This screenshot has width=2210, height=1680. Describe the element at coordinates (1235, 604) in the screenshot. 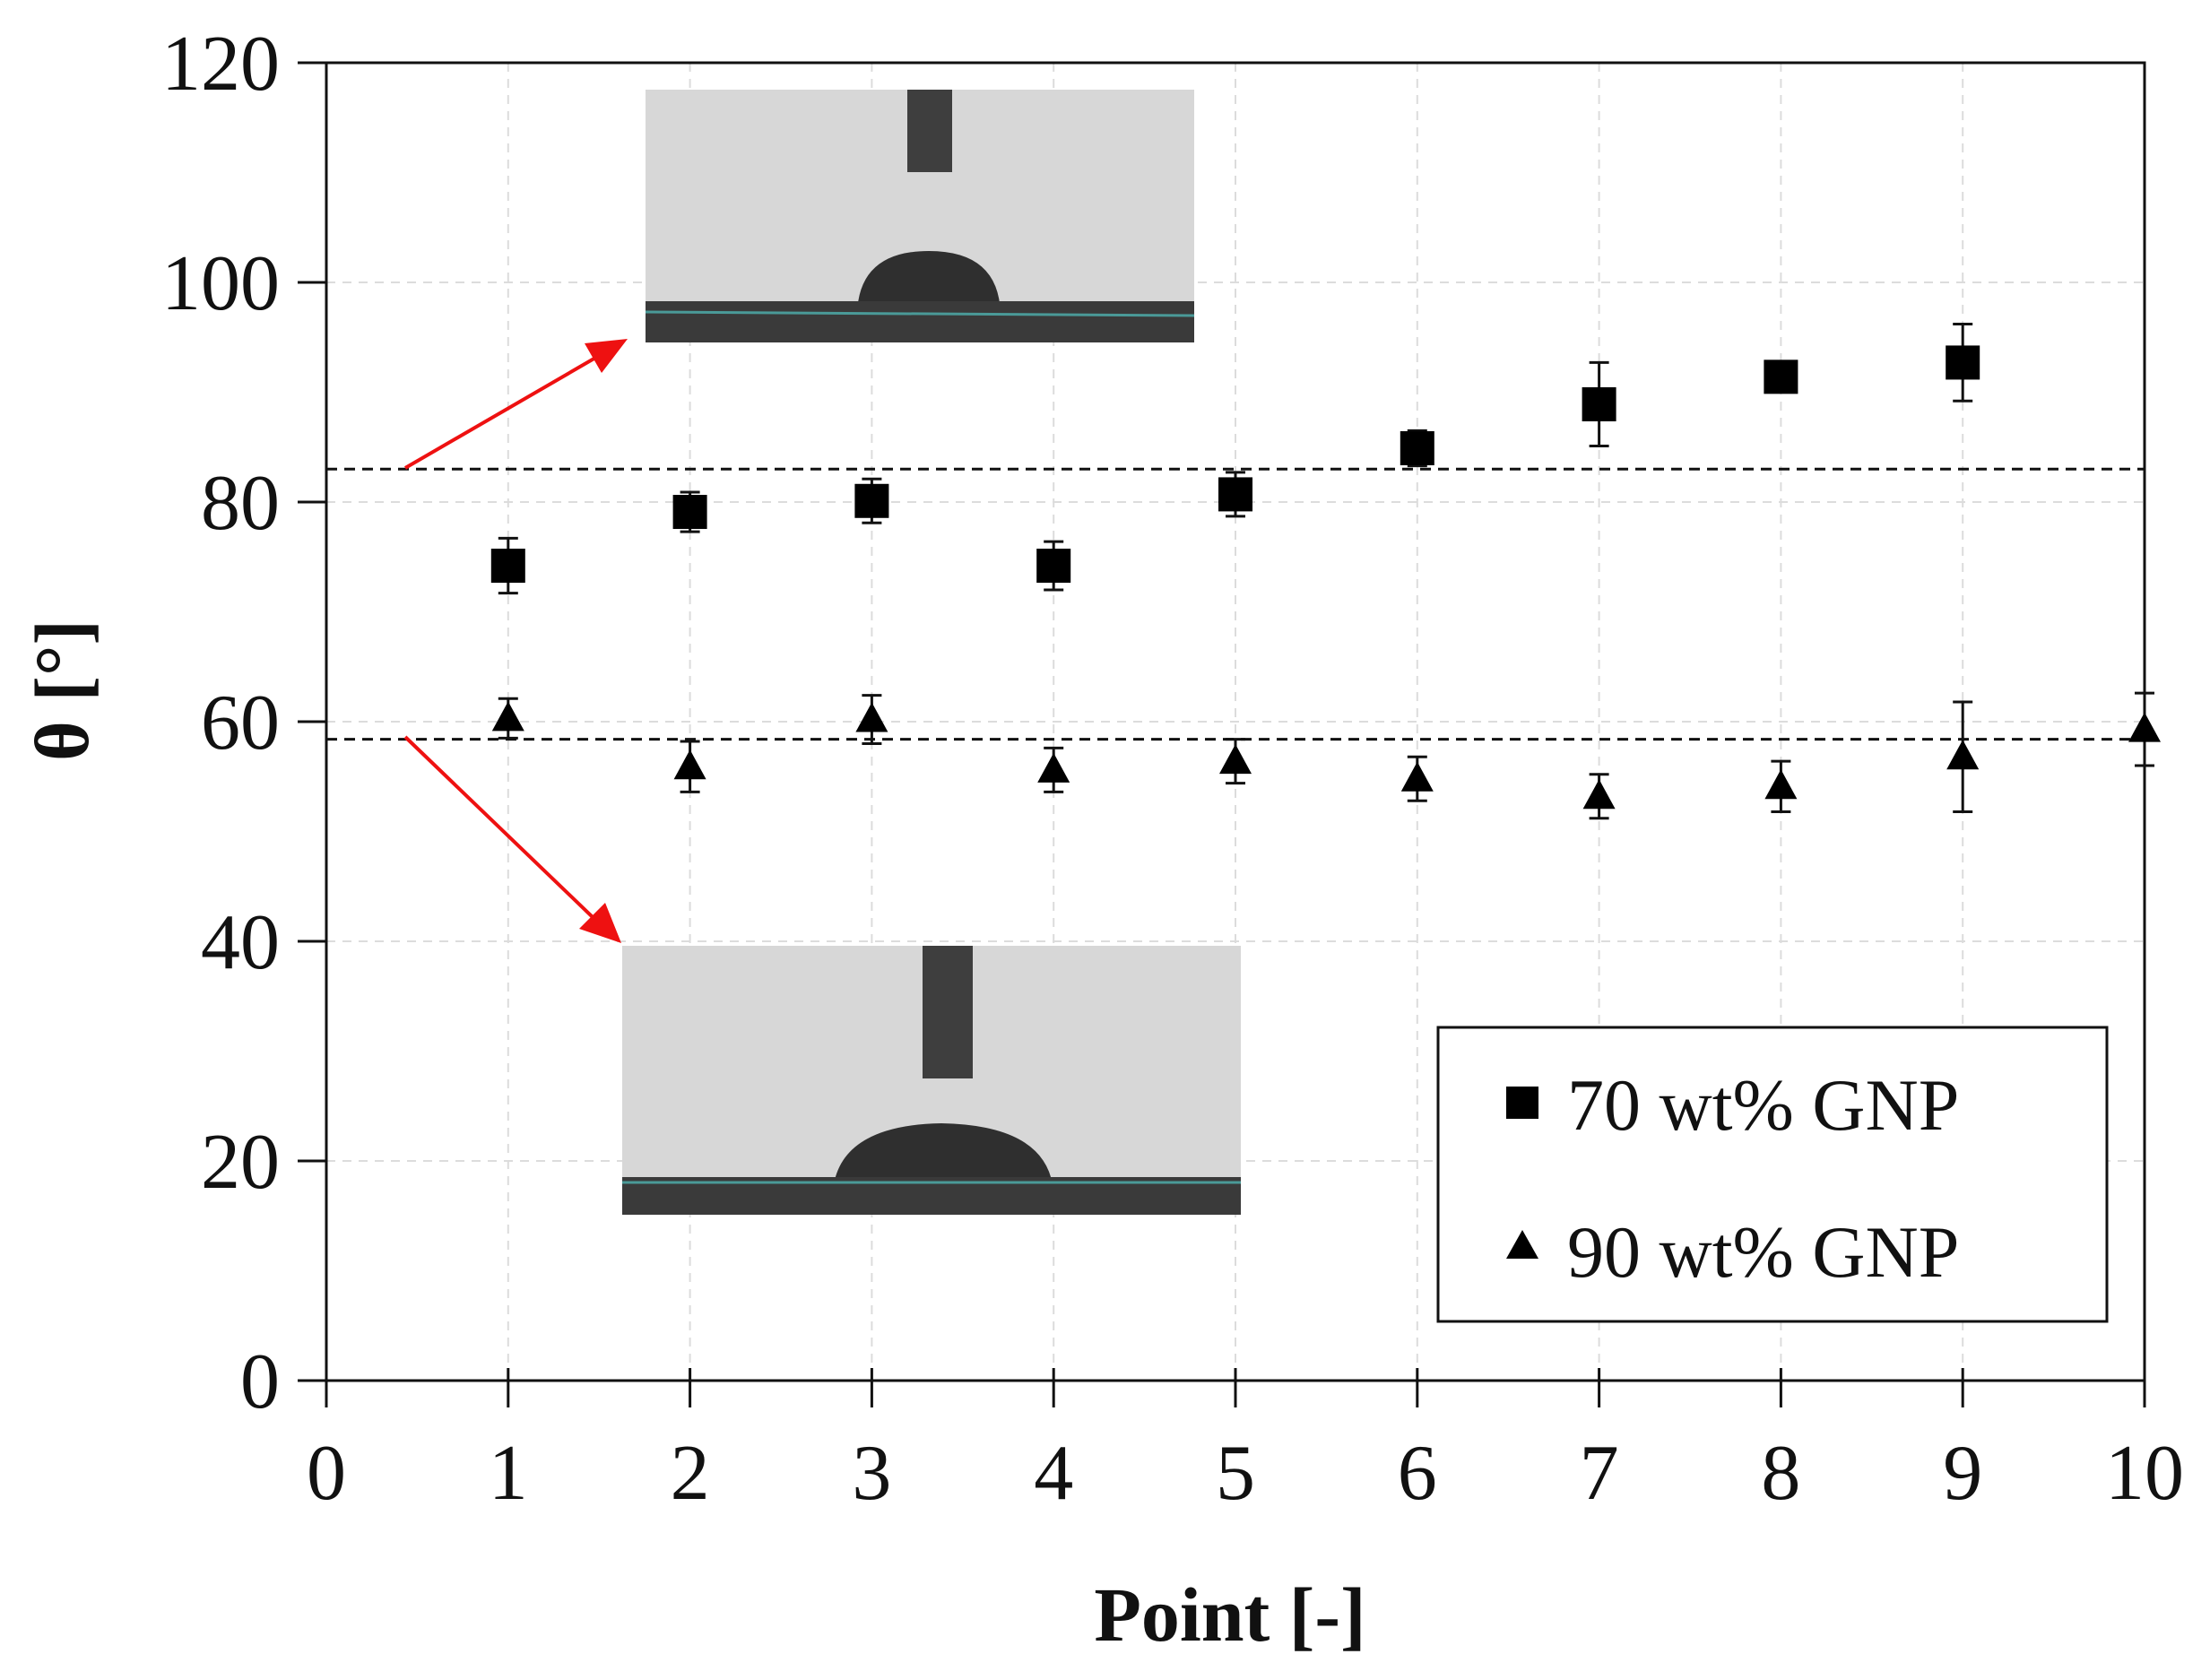

I see `reference-lines` at that location.